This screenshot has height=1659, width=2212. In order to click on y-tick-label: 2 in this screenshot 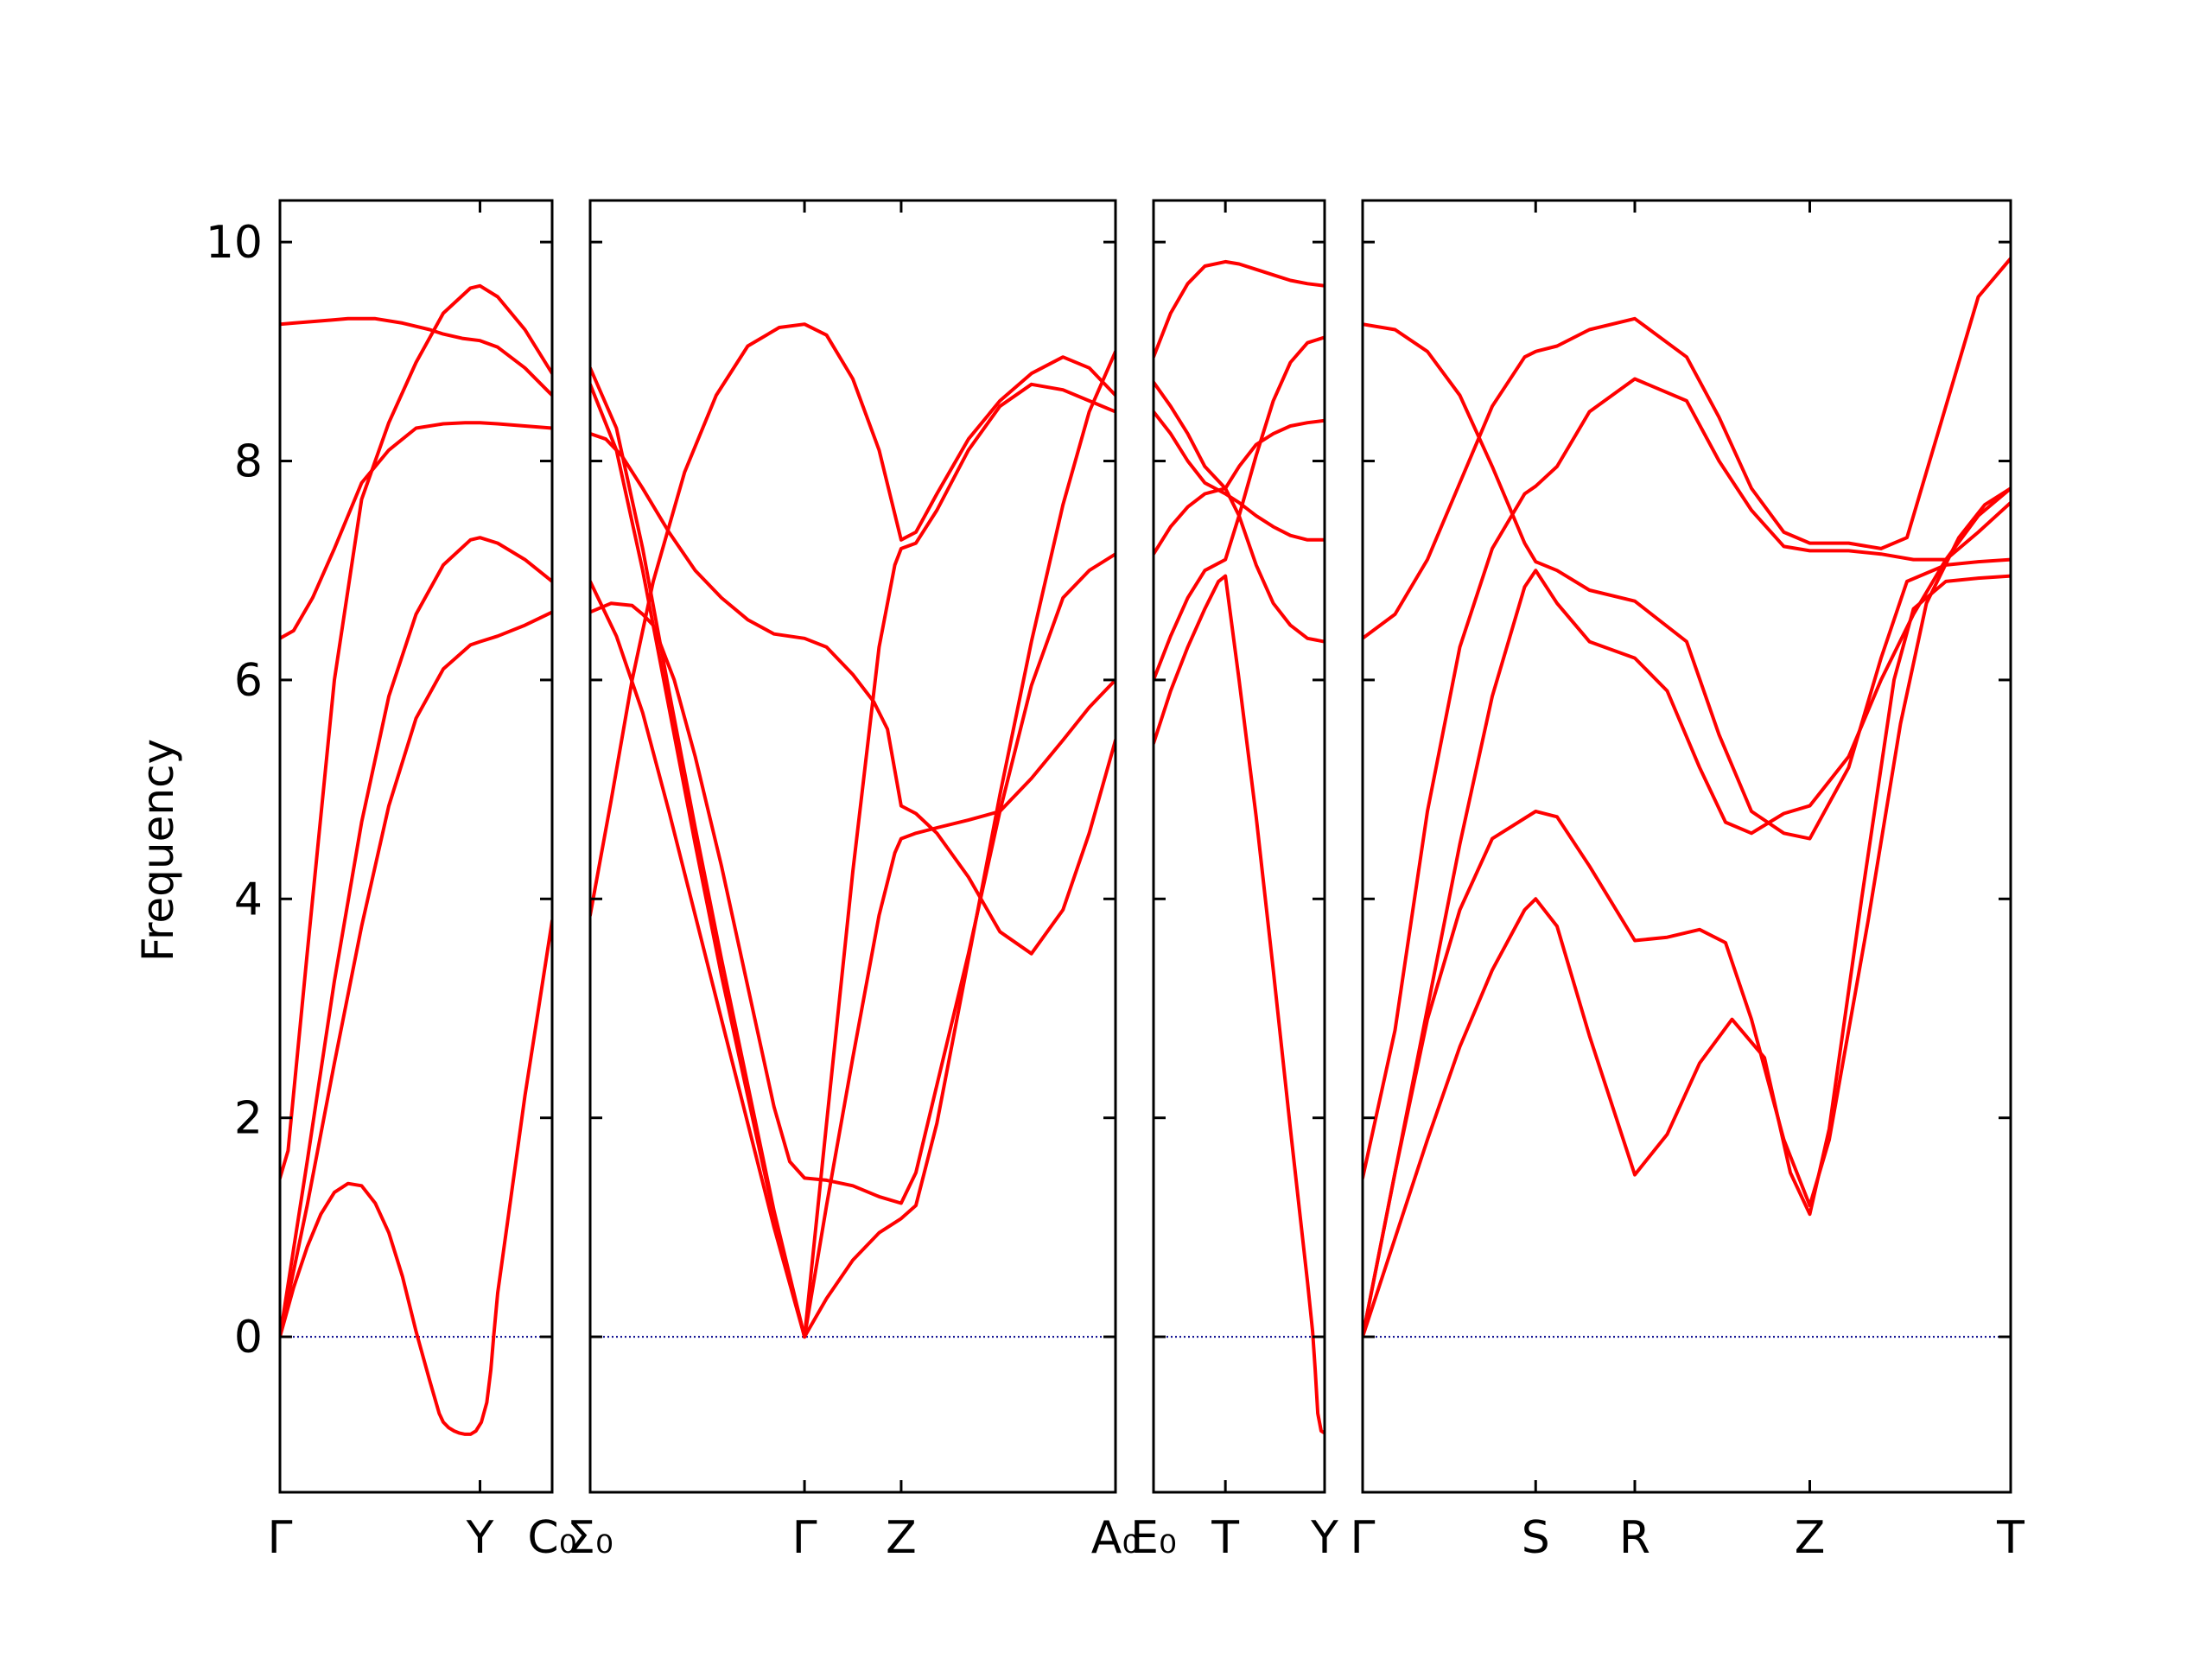, I will do `click(248, 1119)`.